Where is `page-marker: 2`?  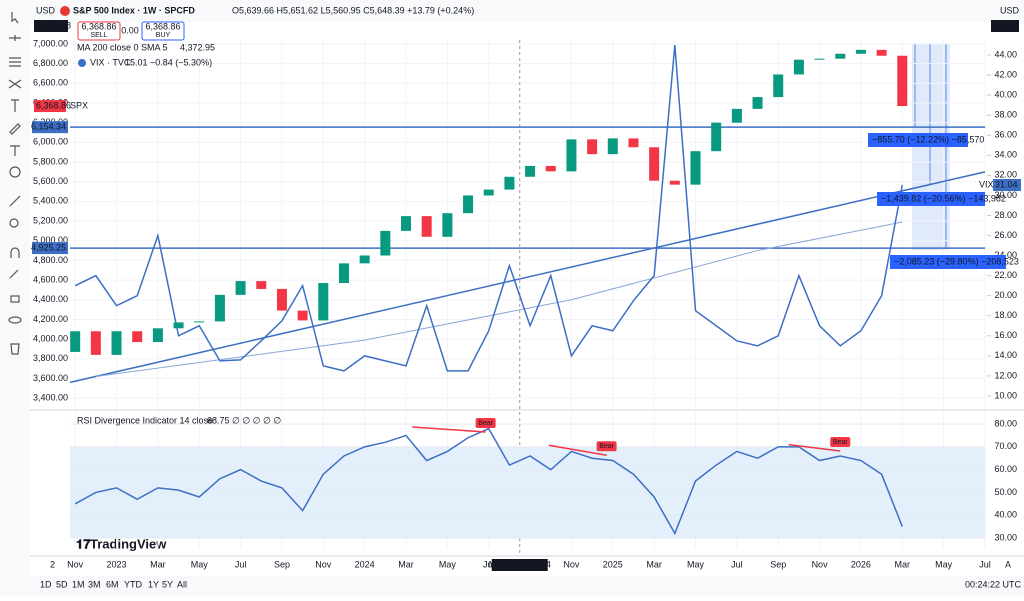
page-marker: 2 is located at coordinates (52, 564).